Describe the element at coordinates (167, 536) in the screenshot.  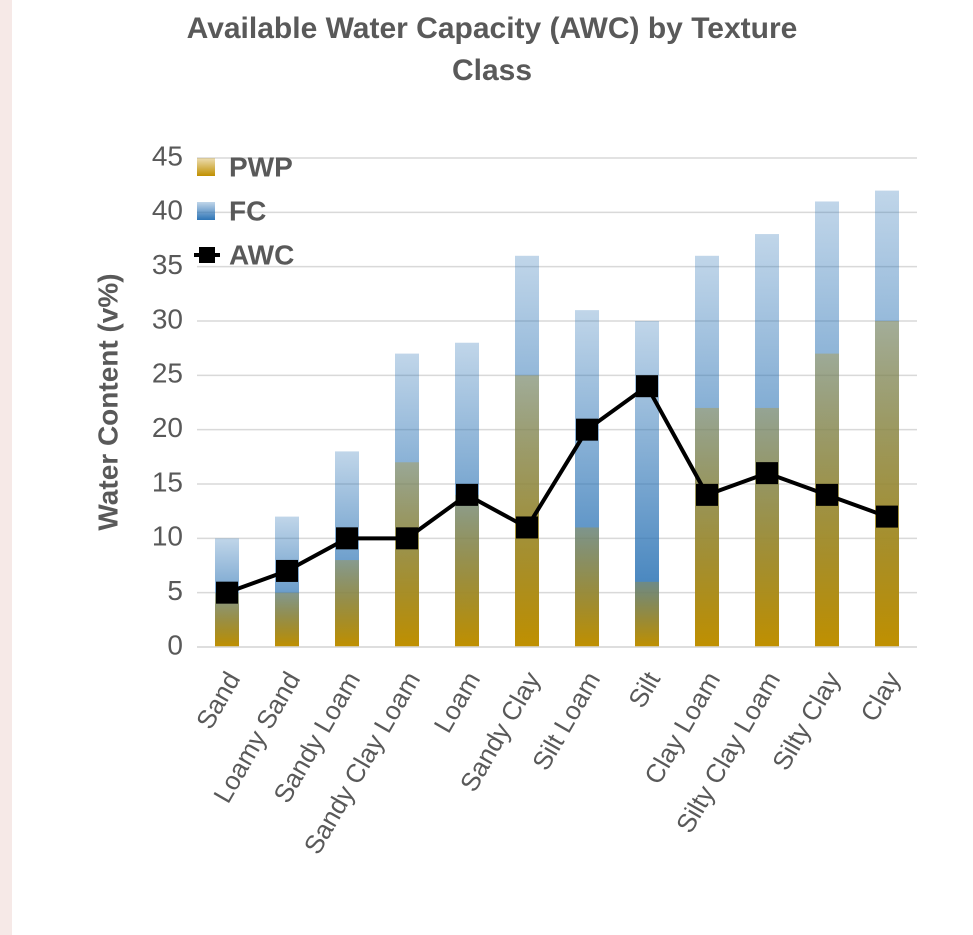
I see `y-tick-label: 10` at that location.